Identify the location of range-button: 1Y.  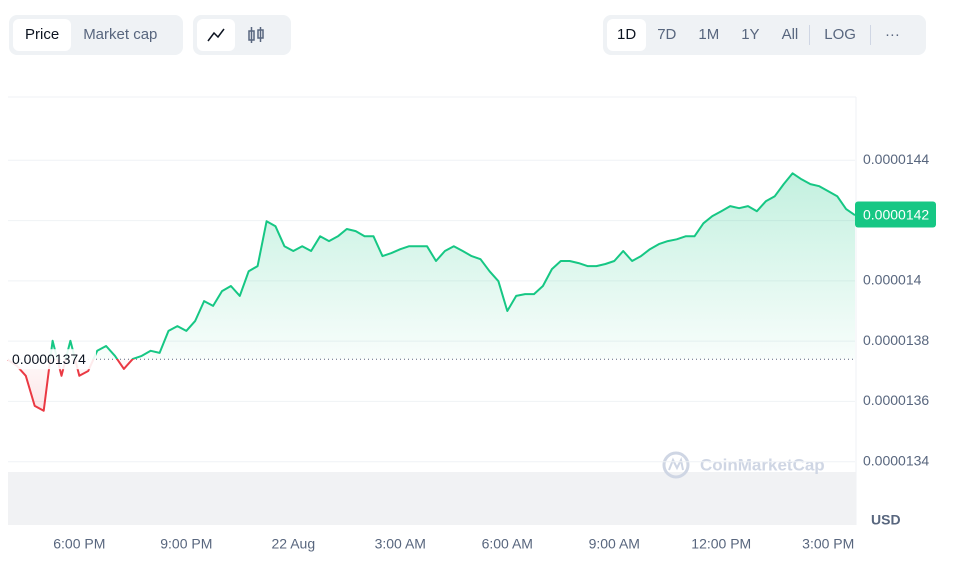
(750, 34).